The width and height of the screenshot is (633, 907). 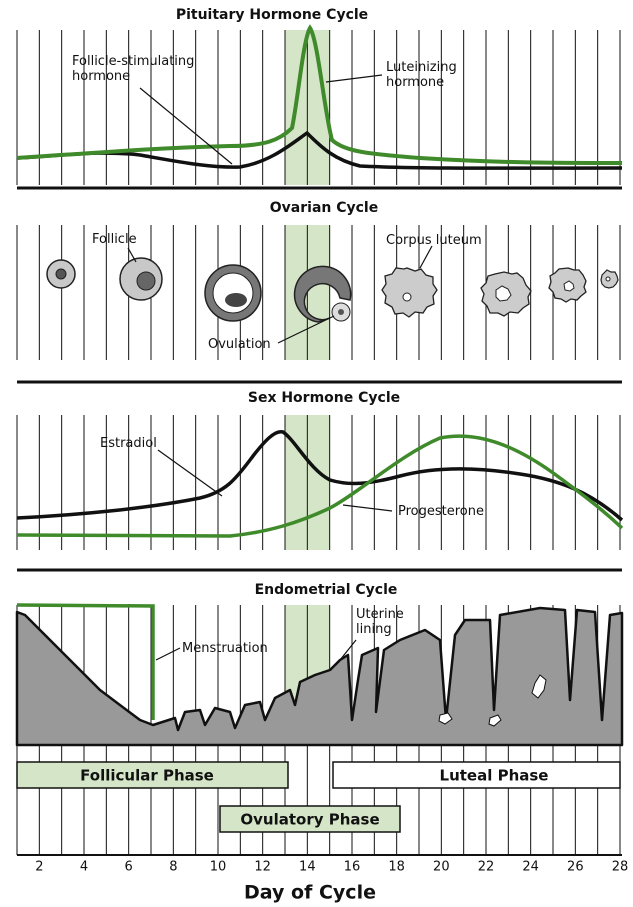 What do you see at coordinates (324, 398) in the screenshot?
I see `panel-title: Sex Hormone Cycle` at bounding box center [324, 398].